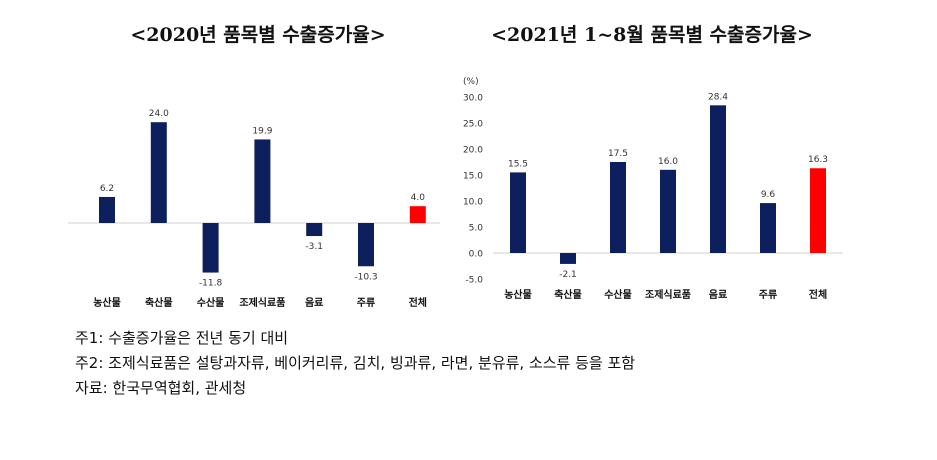  I want to click on note-1: 주1: 수출증가율은 전년 동기 대비, so click(182, 338).